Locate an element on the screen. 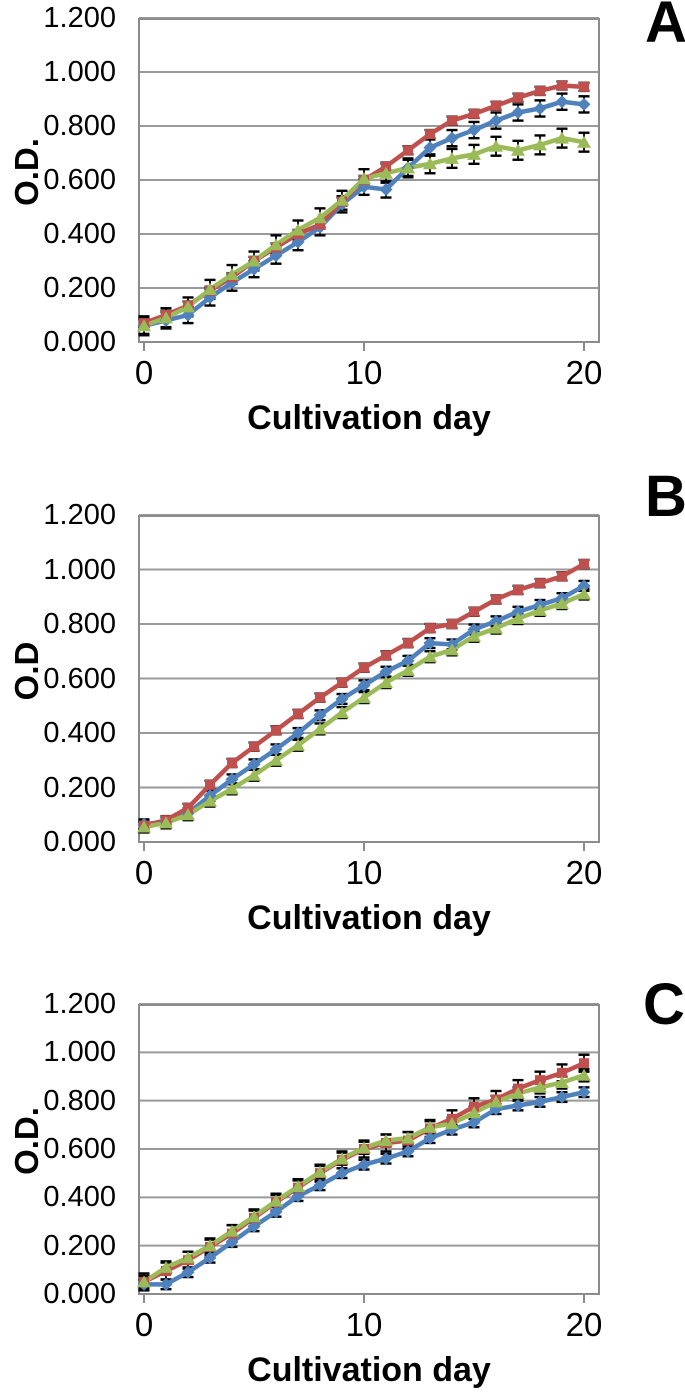 The width and height of the screenshot is (685, 1398). y-tick-label: 1.000 is located at coordinates (79, 1052).